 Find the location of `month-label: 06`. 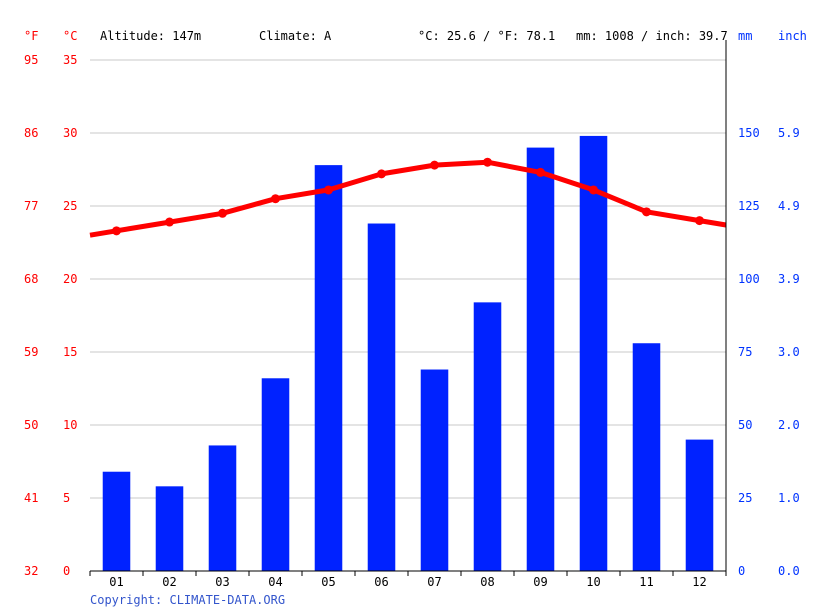

month-label: 06 is located at coordinates (381, 582).